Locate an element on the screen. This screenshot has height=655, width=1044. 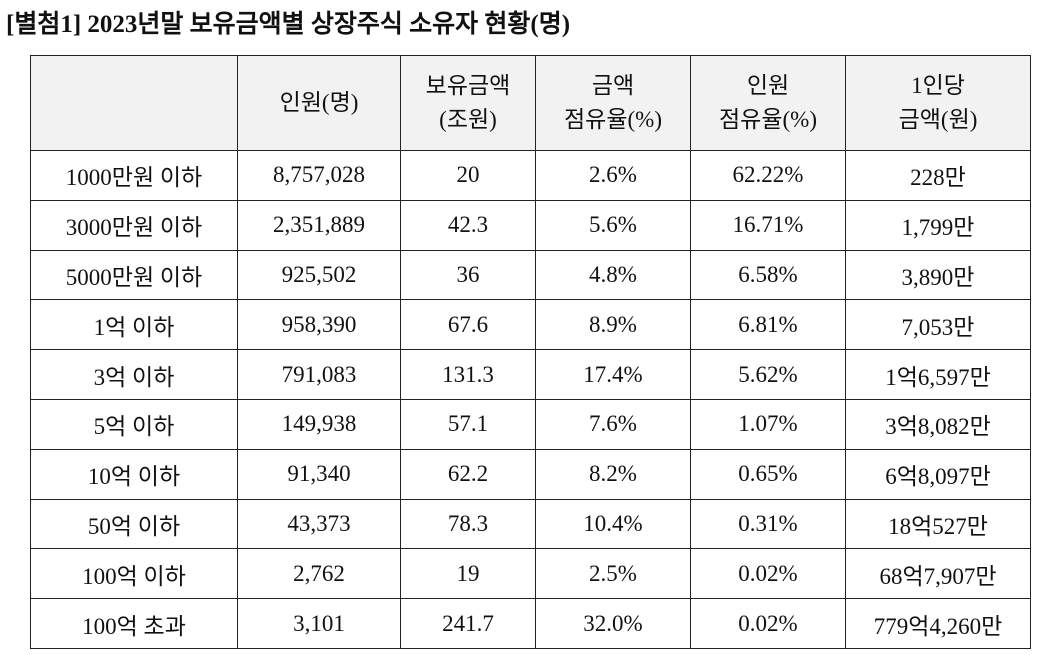
header-text: 보유금액 is located at coordinates (468, 85).